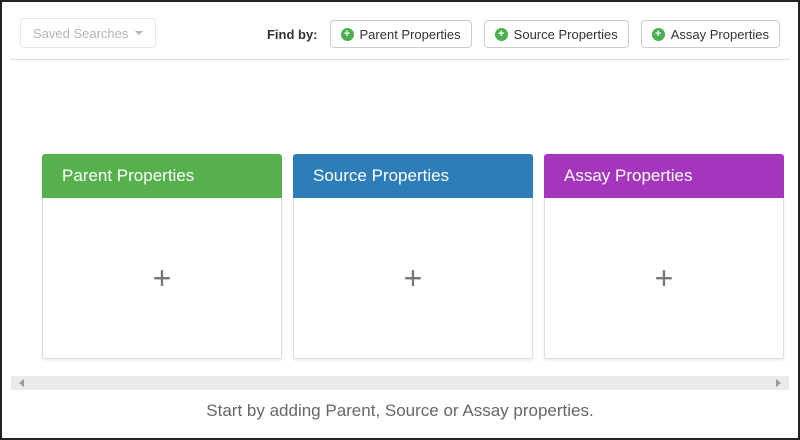 The height and width of the screenshot is (440, 800). I want to click on parent-properties-panel-body: +, so click(162, 278).